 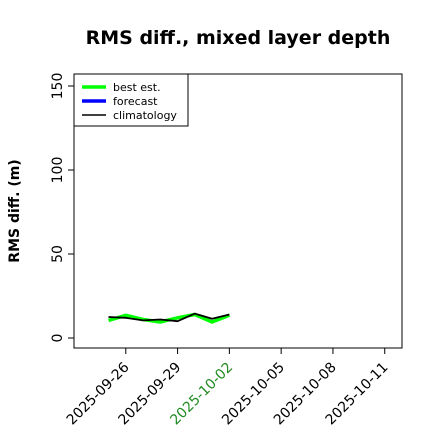 I want to click on legend-label: forecast, so click(x=135, y=101).